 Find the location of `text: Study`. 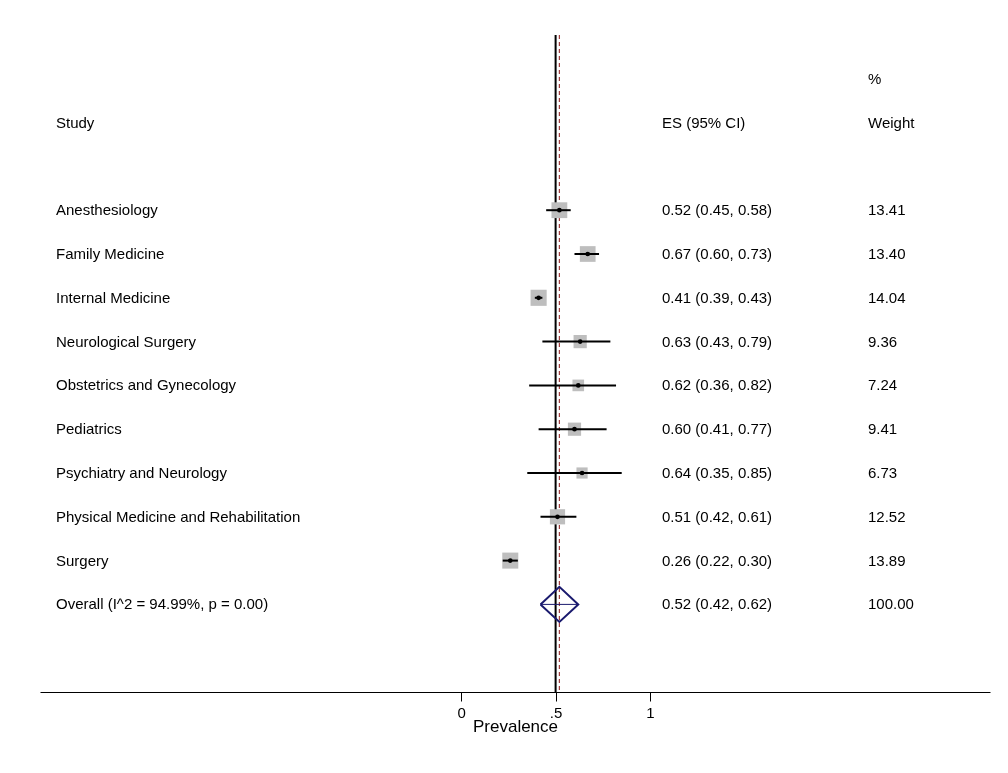

text: Study is located at coordinates (75, 122).